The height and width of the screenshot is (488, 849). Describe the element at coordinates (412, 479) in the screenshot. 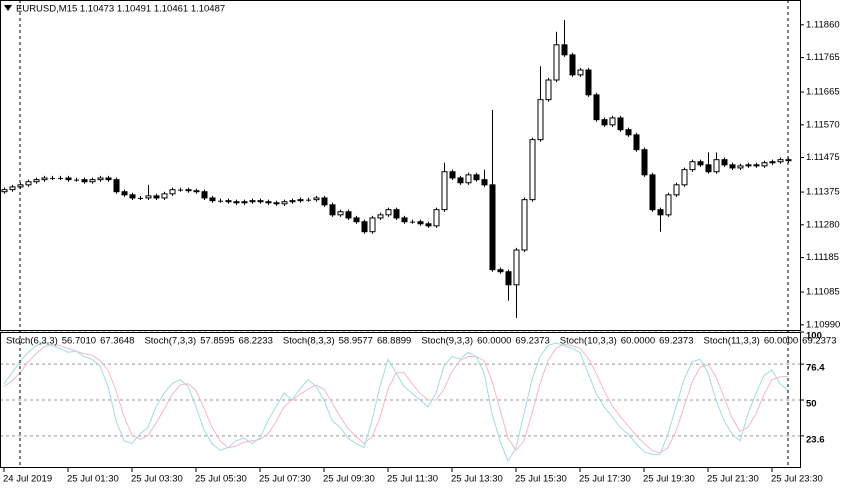

I see `x-tick-label: 25 Jul 11:30` at that location.